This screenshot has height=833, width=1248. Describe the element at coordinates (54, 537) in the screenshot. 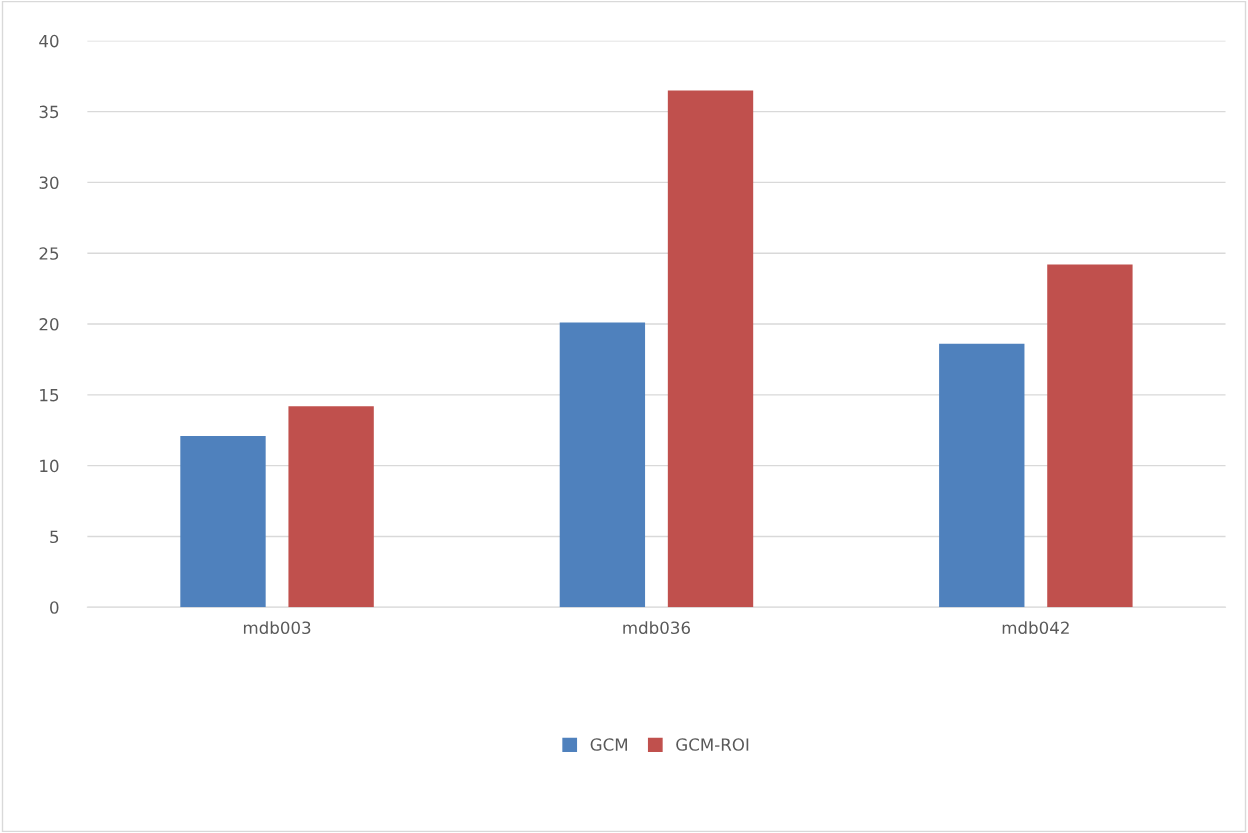

I see `y-tick-label: 5` at that location.